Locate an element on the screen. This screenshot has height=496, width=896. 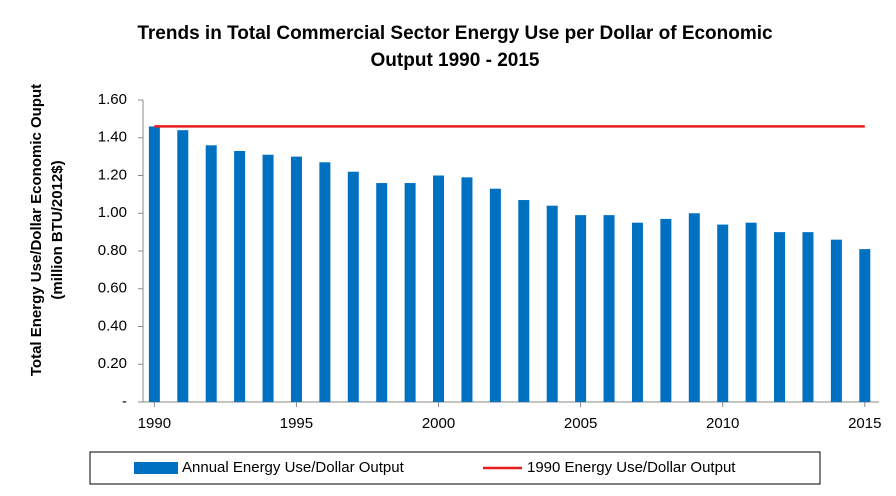
y-tick-label: 1.00 is located at coordinates (112, 212).